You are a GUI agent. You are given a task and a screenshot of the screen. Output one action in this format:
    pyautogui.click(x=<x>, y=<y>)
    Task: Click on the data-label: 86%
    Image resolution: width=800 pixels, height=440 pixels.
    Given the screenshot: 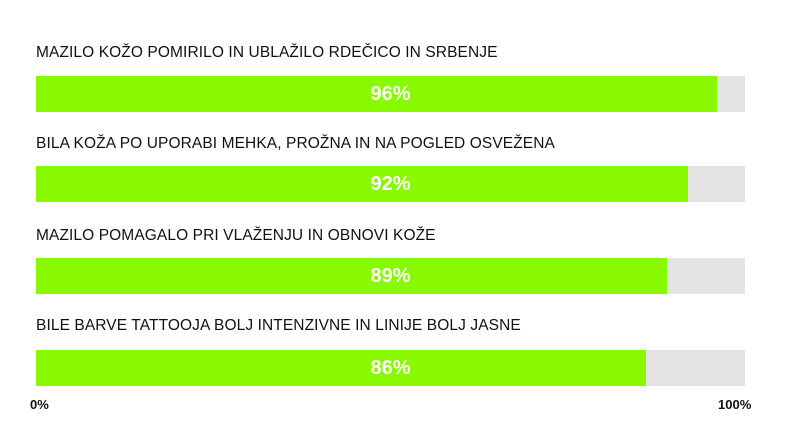 What is the action you would take?
    pyautogui.click(x=390, y=368)
    